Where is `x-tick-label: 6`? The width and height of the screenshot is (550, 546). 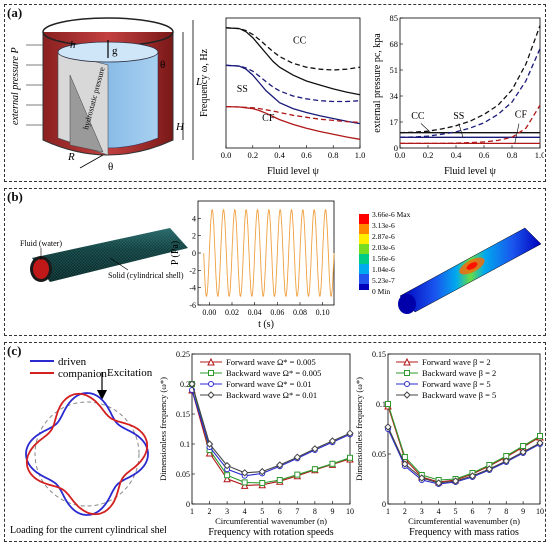
x-tick-label: 6 is located at coordinates (280, 511).